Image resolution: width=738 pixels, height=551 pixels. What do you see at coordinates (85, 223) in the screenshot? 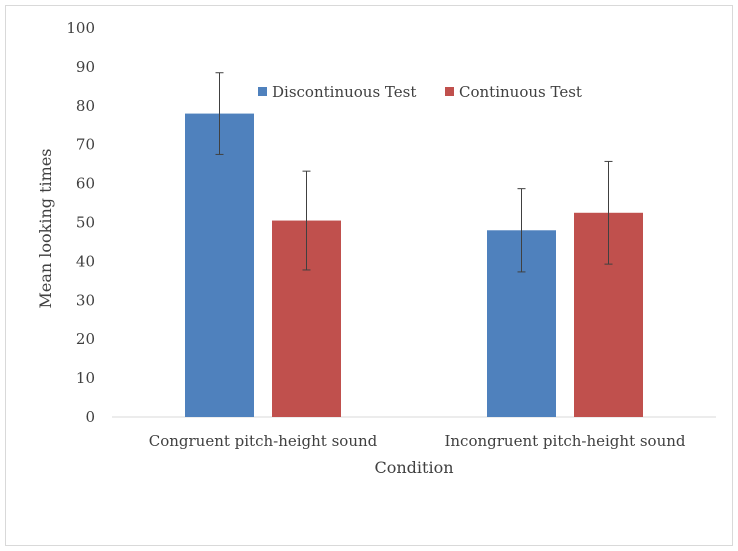
I see `y-tick-label: 50` at bounding box center [85, 223].